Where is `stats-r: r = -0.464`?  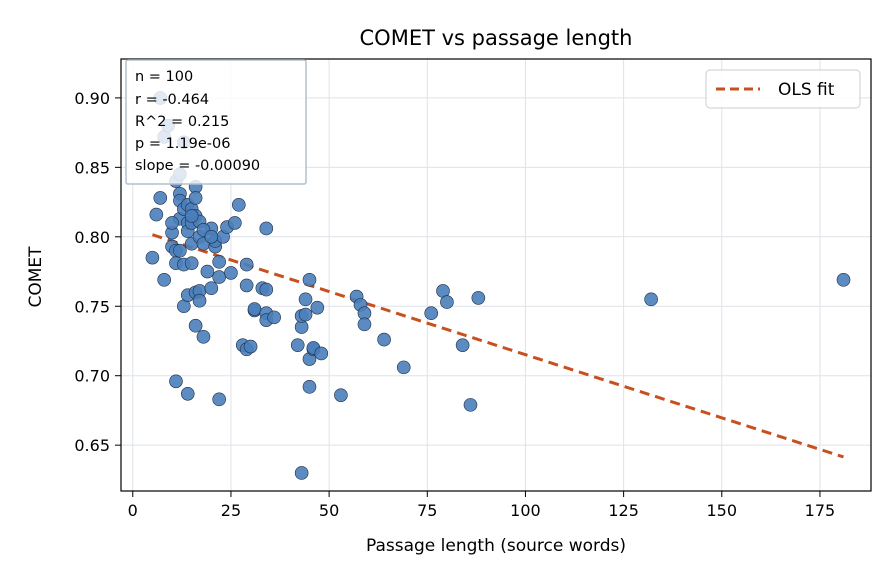 stats-r: r = -0.464 is located at coordinates (172, 100).